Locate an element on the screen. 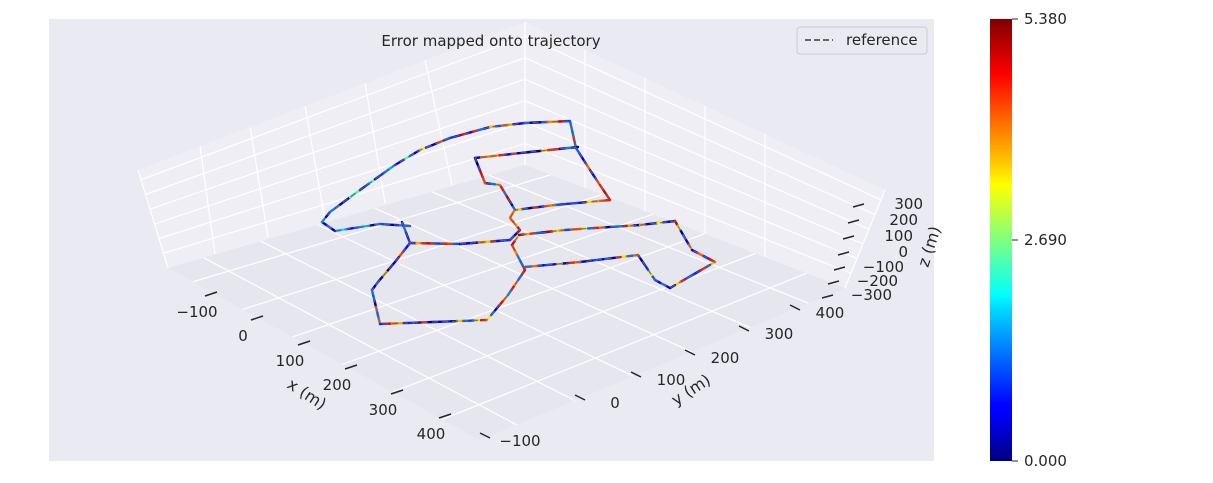  y-tick-label: 200 is located at coordinates (725, 358).